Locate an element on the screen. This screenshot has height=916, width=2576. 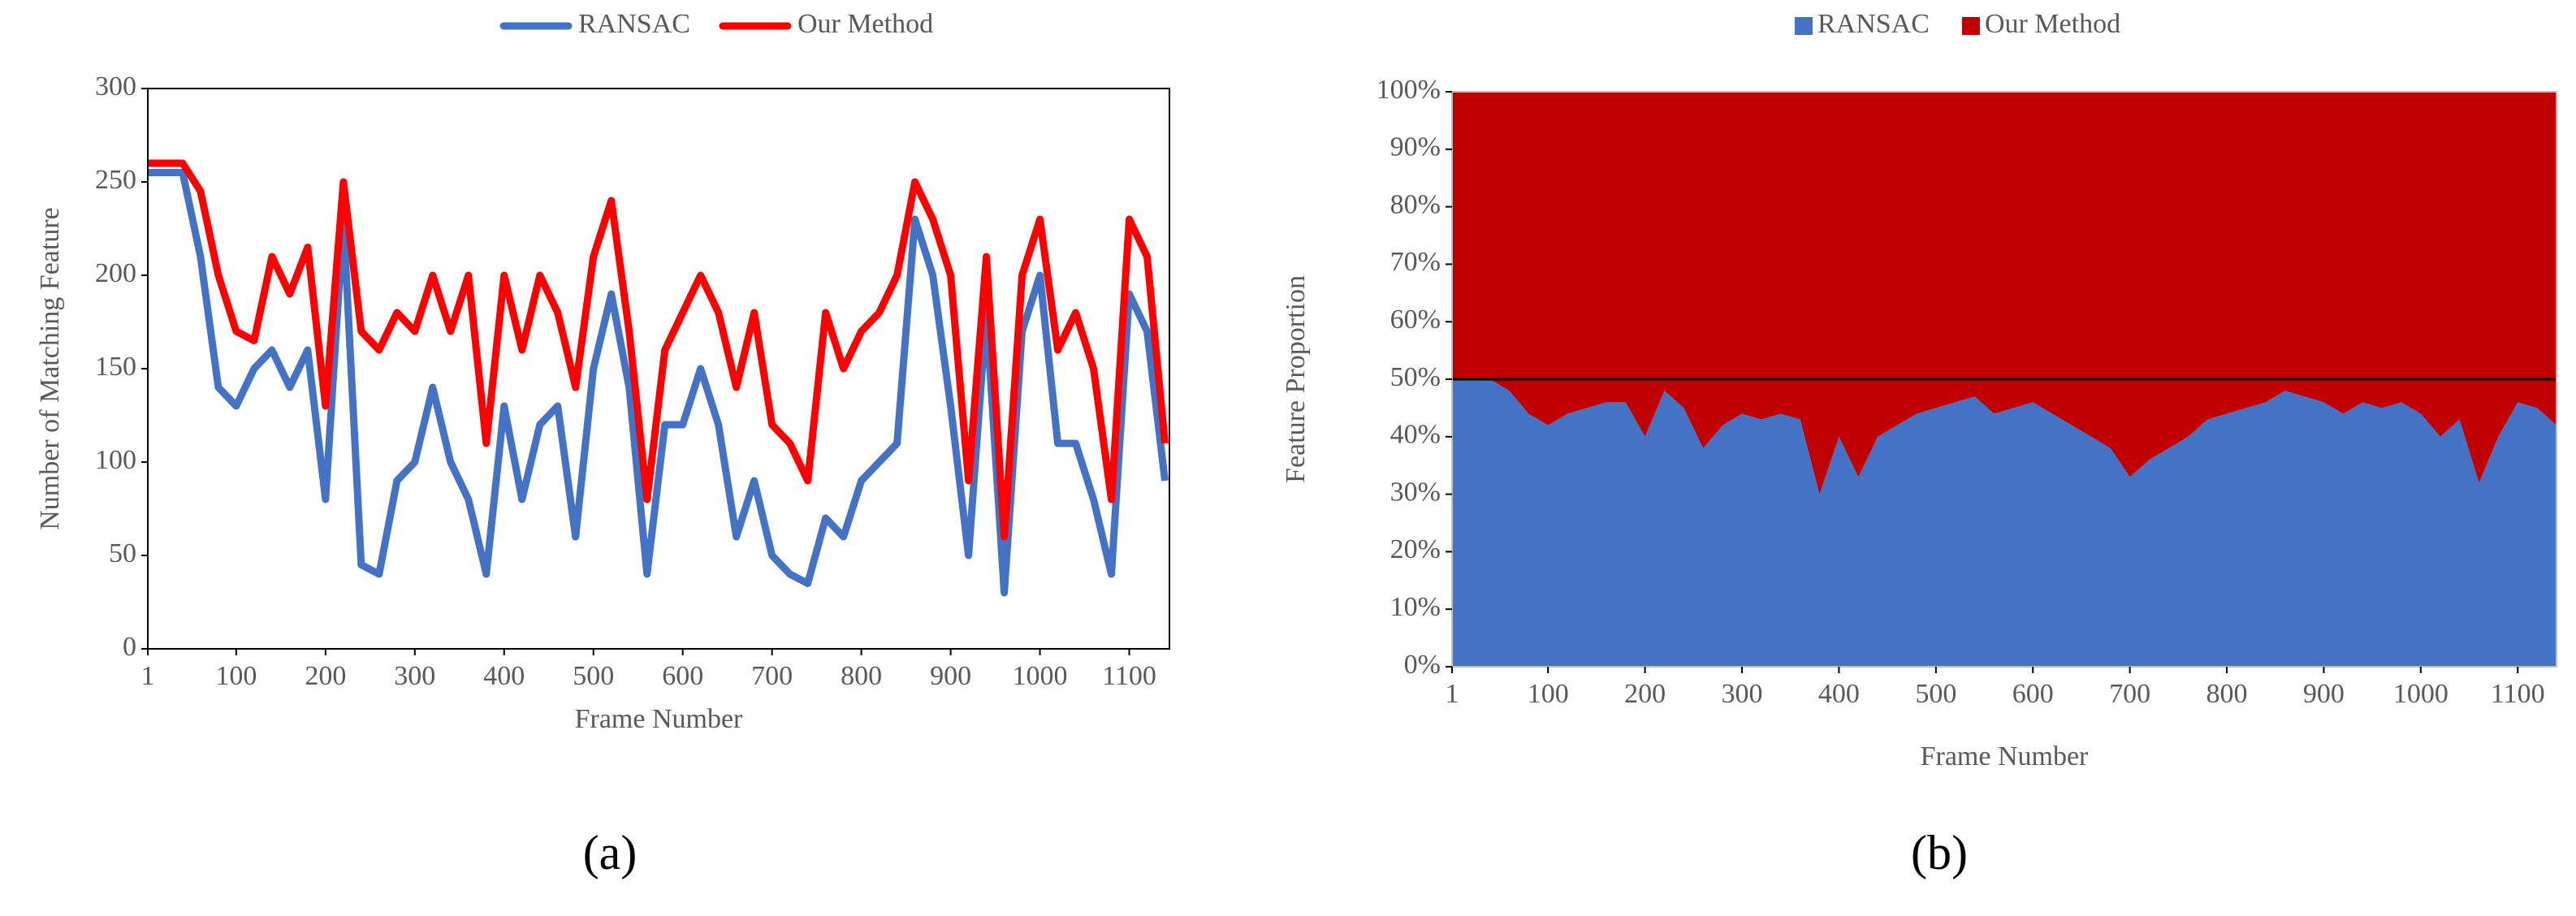
y-tick-label: 30% is located at coordinates (1416, 492).